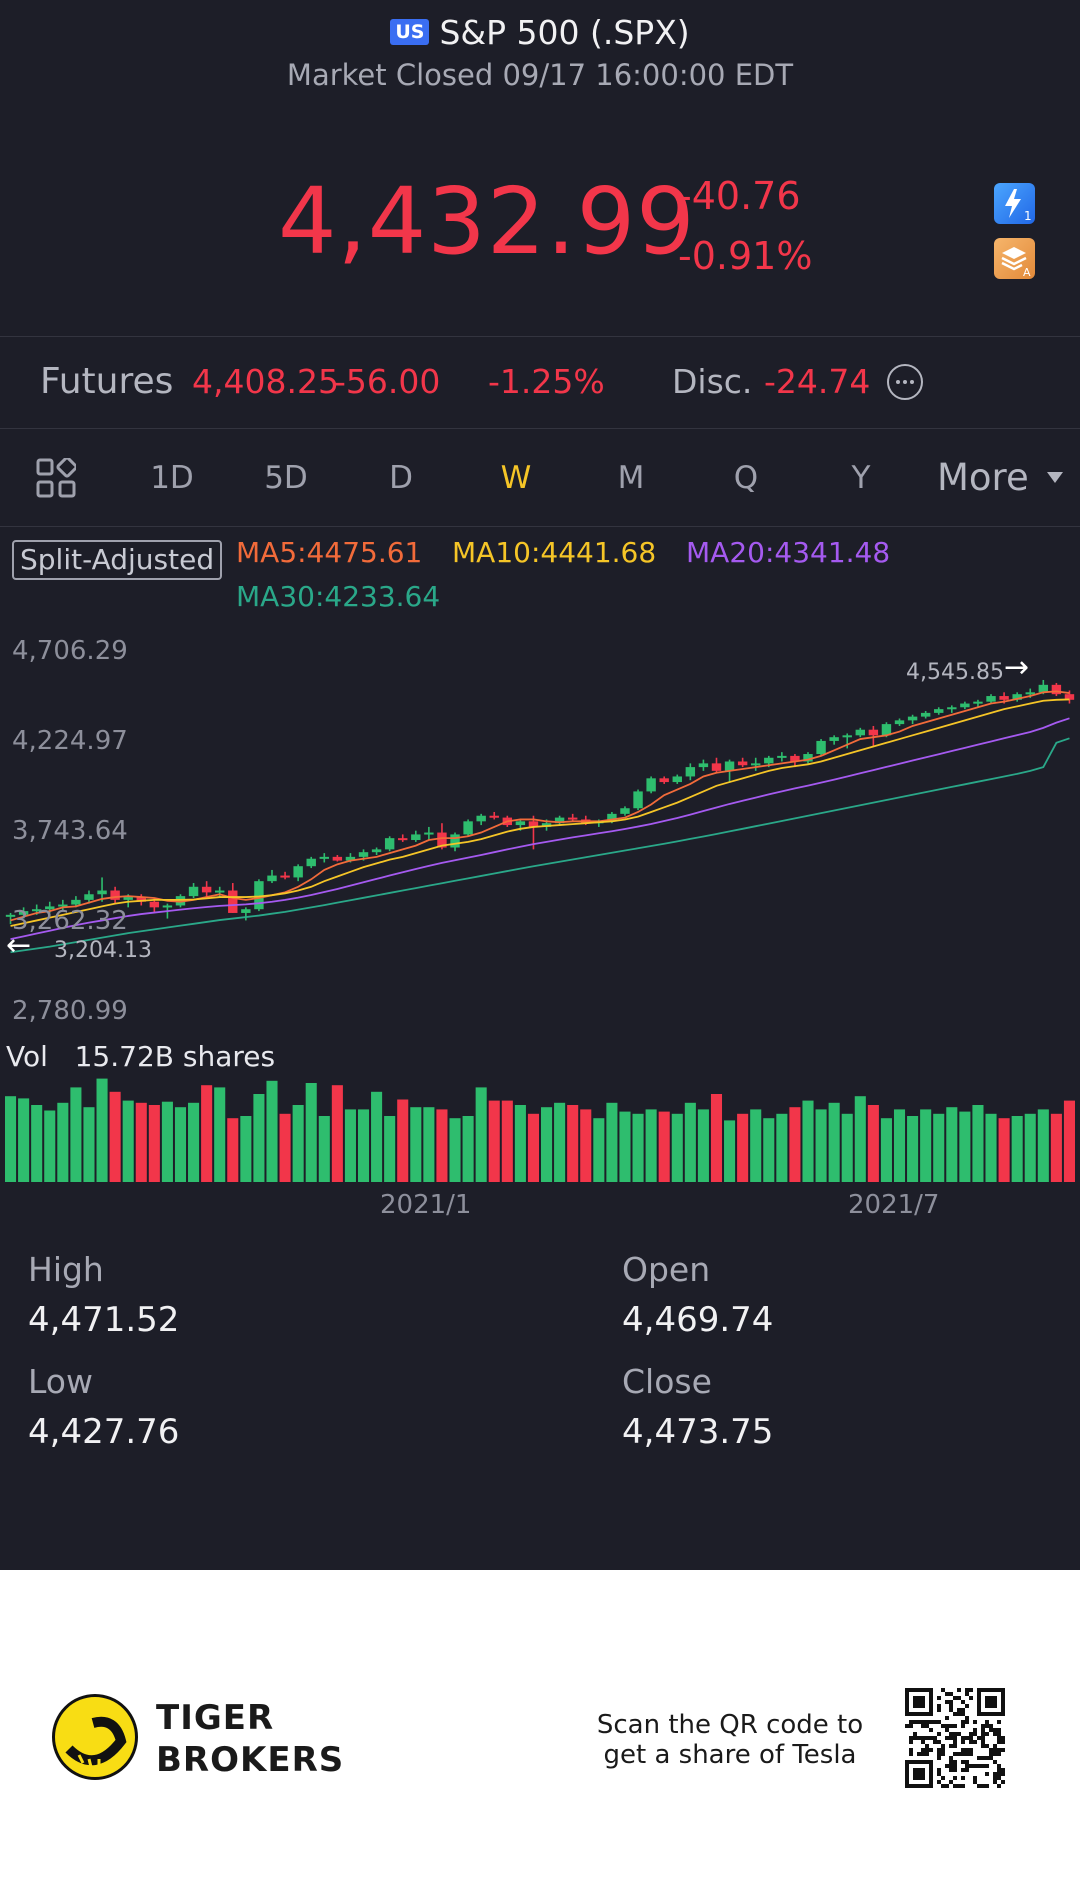 The height and width of the screenshot is (1902, 1080). Describe the element at coordinates (70, 1011) in the screenshot. I see `y-axis-label: 2,780.99` at that location.